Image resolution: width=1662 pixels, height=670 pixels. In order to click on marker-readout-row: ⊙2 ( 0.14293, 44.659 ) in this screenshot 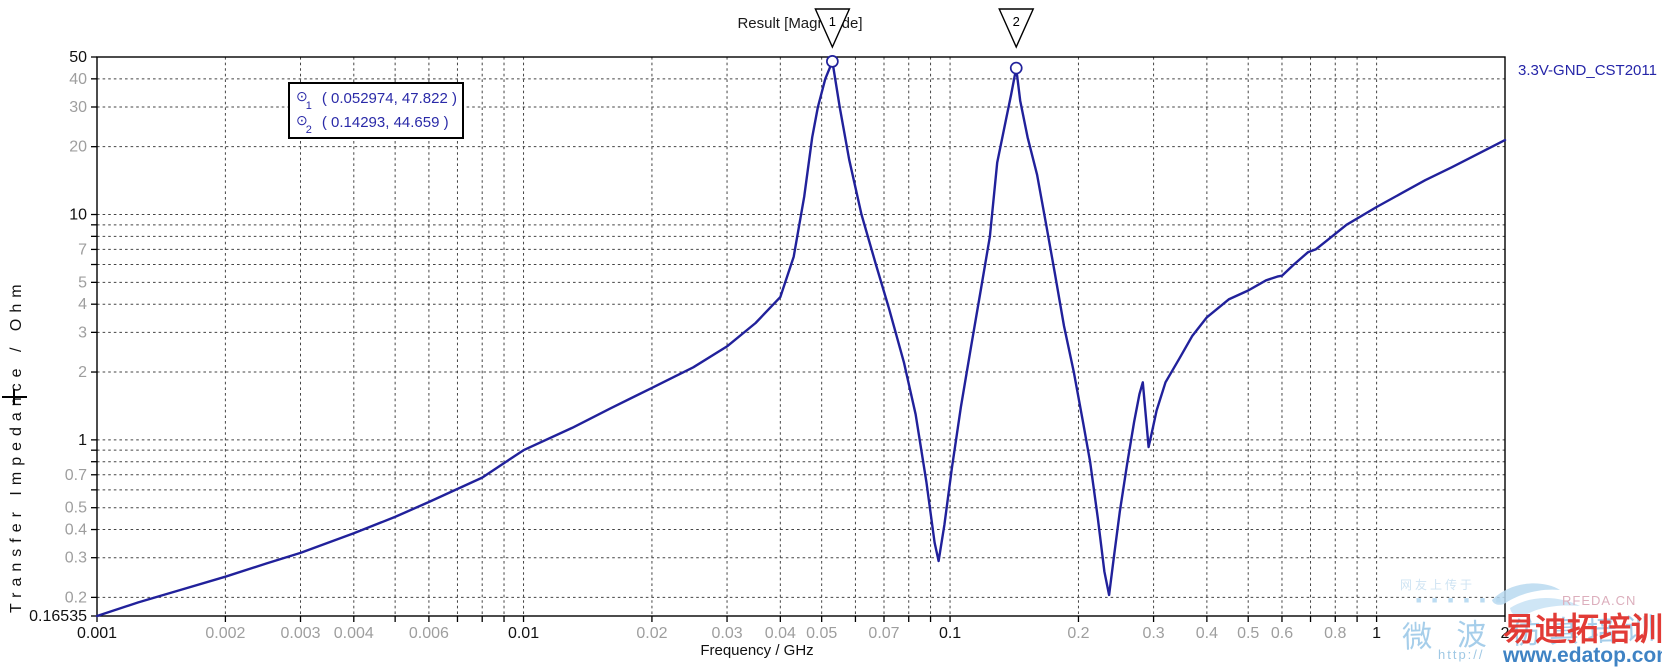, I will do `click(377, 123)`.